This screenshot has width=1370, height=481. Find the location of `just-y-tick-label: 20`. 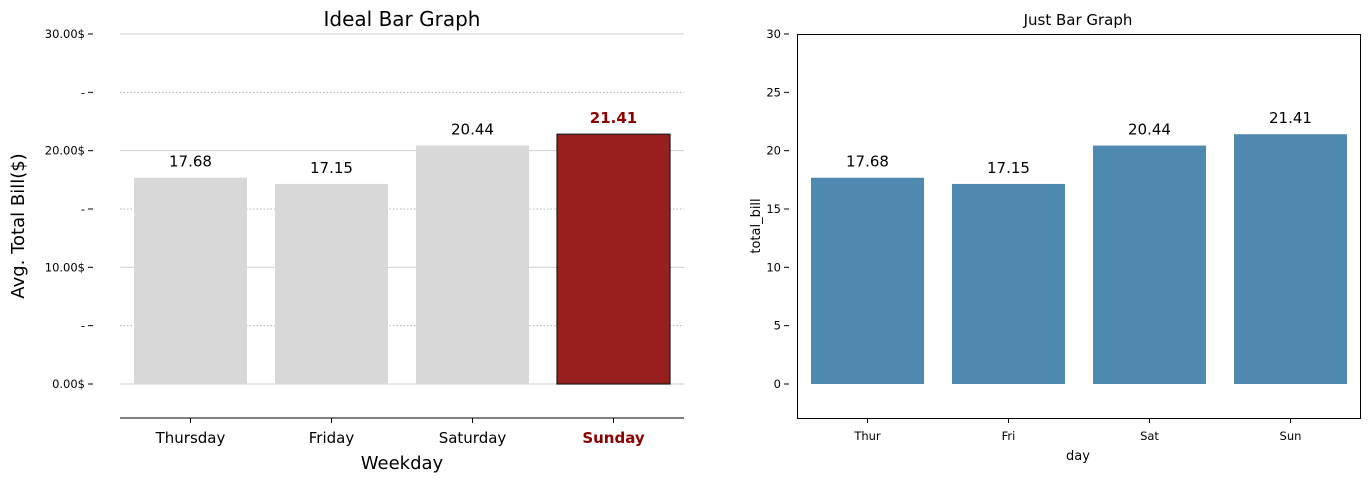

just-y-tick-label: 20 is located at coordinates (773, 151).